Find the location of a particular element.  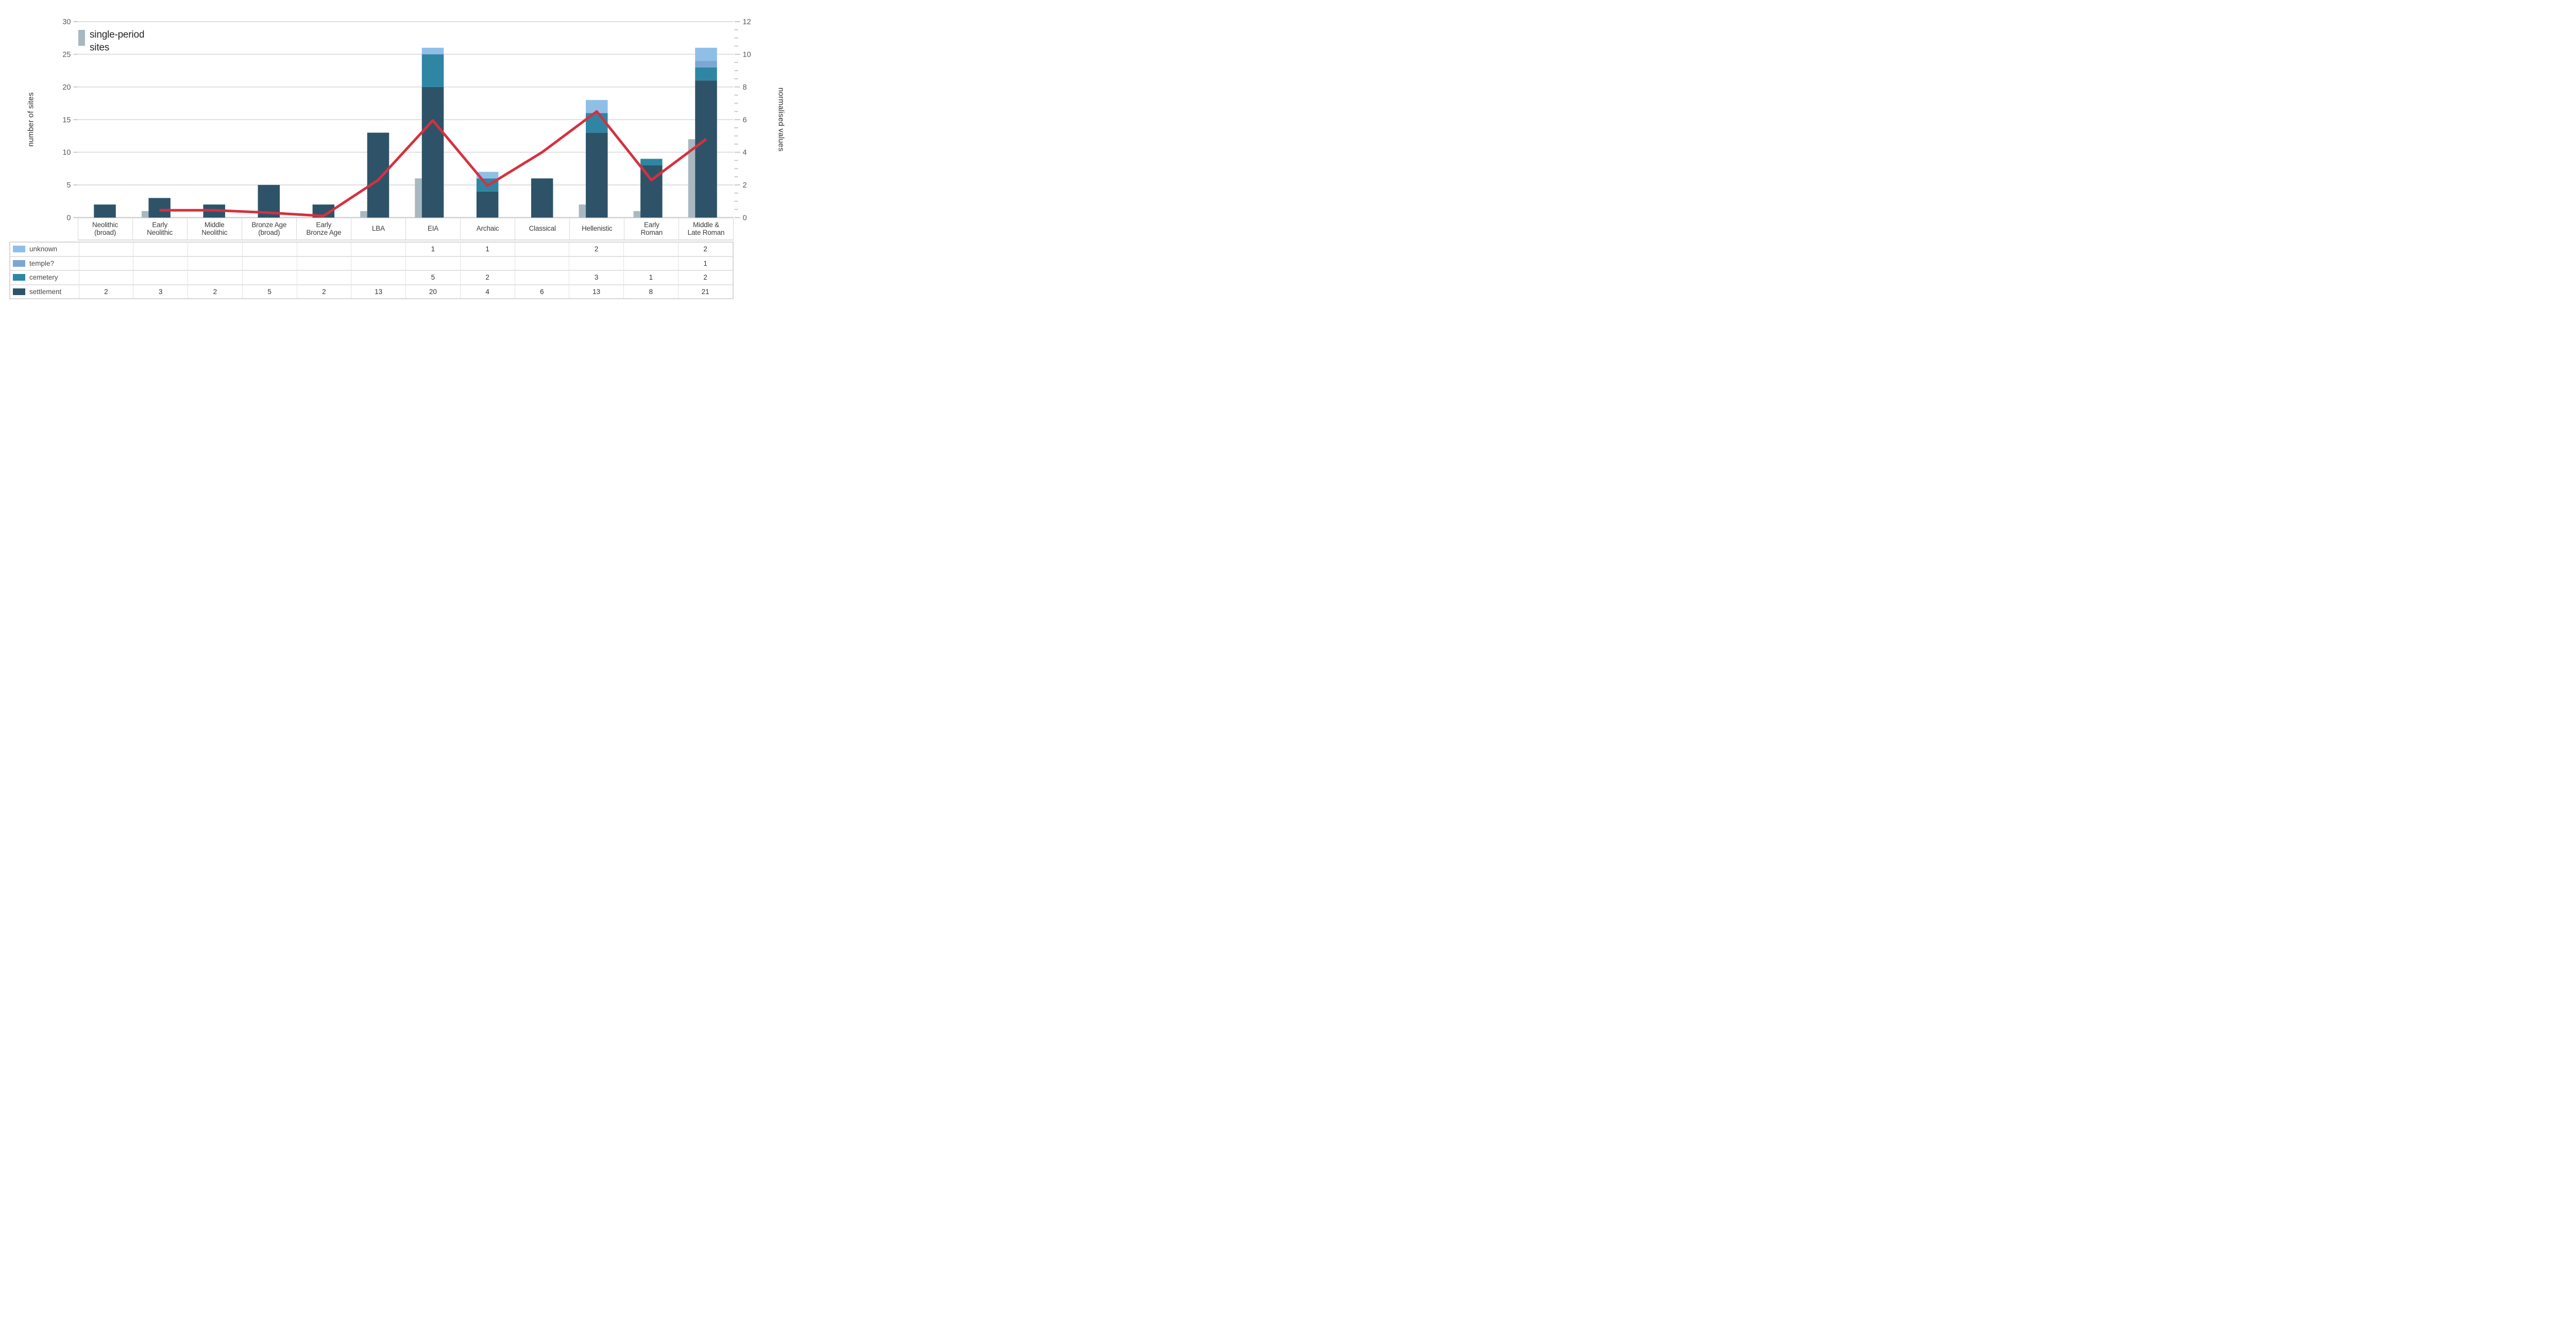

x-axis-label: EIA is located at coordinates (433, 228).